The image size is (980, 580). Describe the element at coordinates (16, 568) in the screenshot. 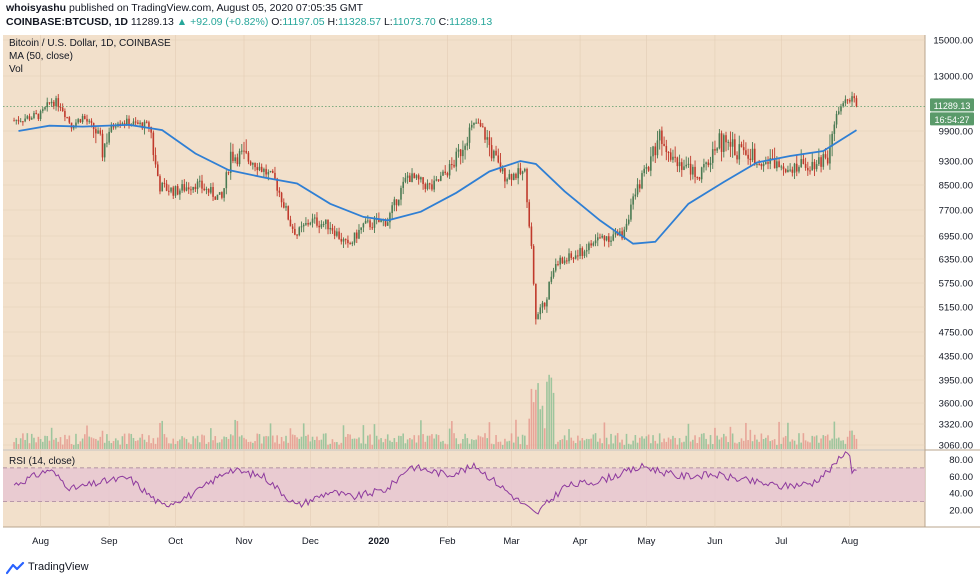

I see `tradingview-logo-icon` at that location.